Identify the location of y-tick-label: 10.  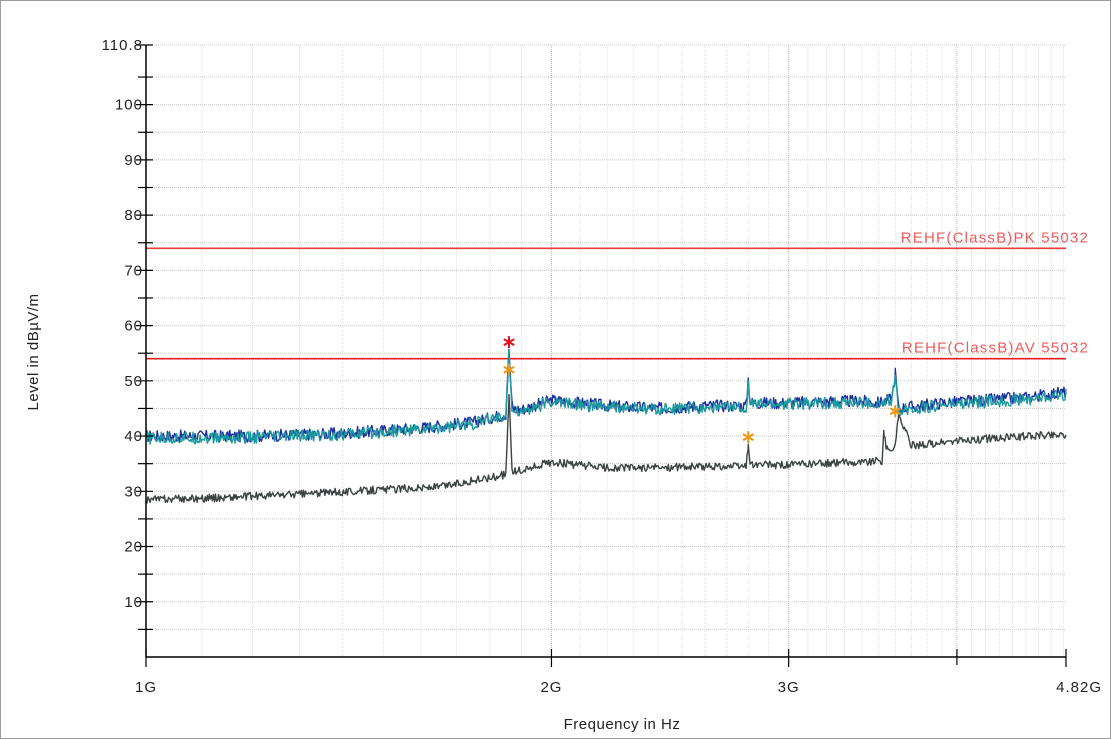
(133, 602).